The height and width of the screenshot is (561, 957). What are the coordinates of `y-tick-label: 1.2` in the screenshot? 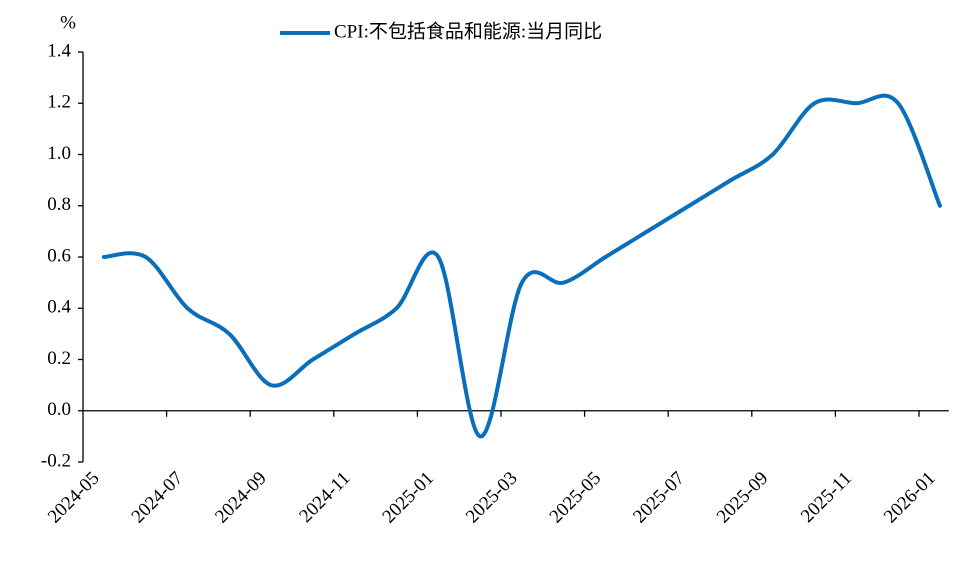 It's located at (59, 102).